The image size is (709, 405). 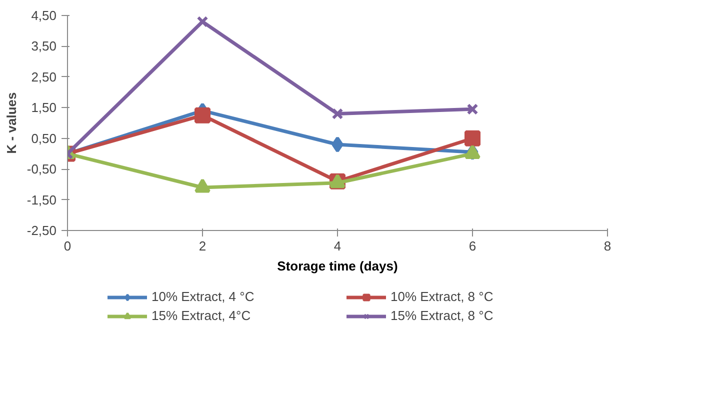 What do you see at coordinates (202, 246) in the screenshot?
I see `x-tick-label: 2` at bounding box center [202, 246].